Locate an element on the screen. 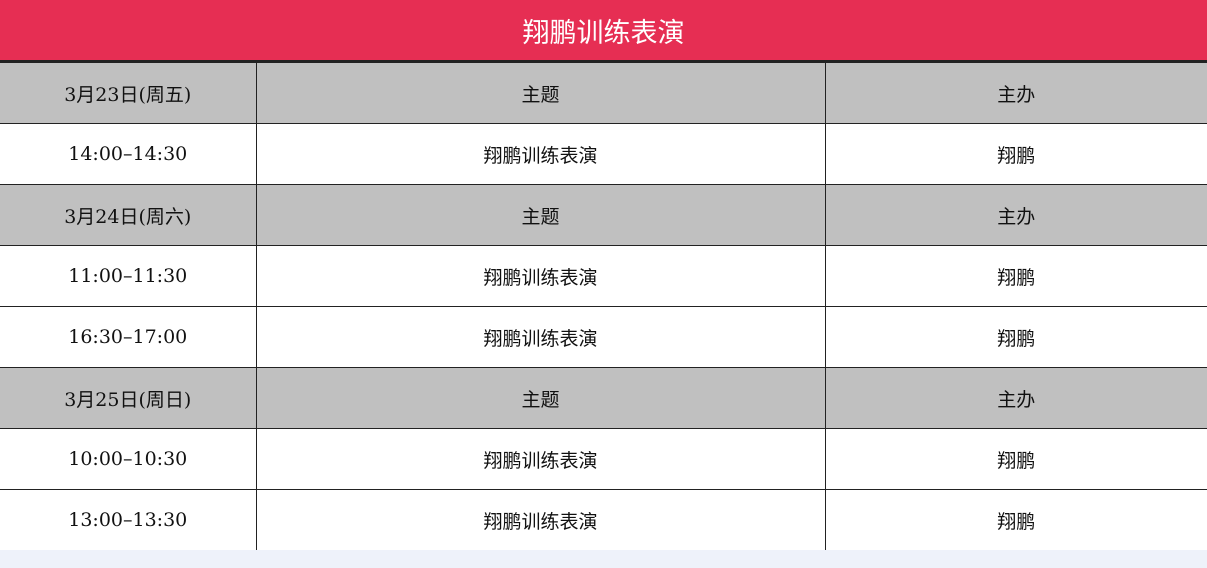 Image resolution: width=1207 pixels, height=568 pixels. day-date: 3月25日(周日) is located at coordinates (128, 398).